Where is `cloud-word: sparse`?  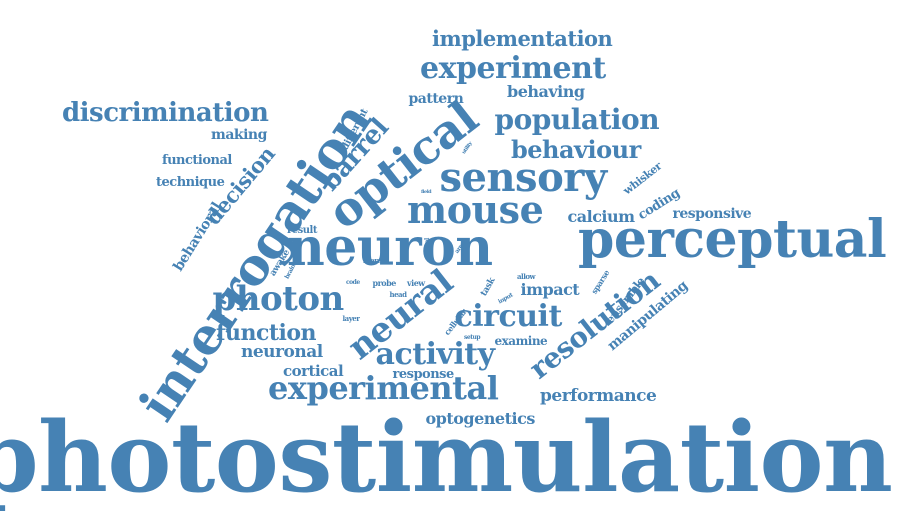 cloud-word: sparse is located at coordinates (600, 282).